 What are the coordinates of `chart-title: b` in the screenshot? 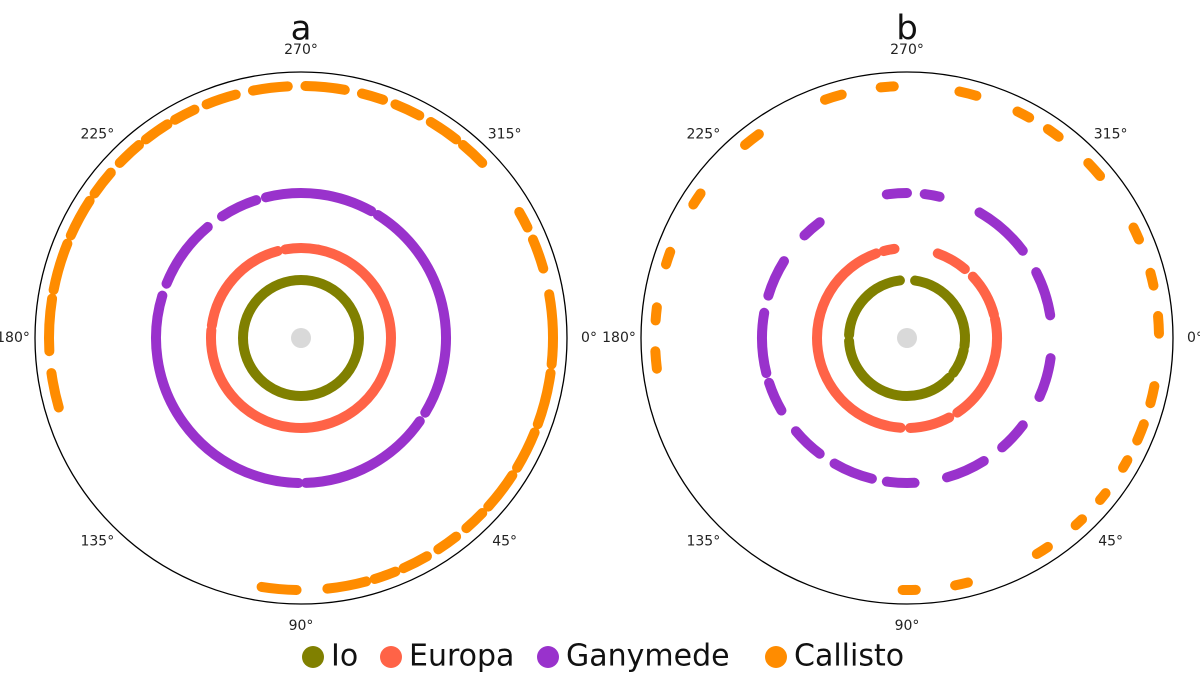 It's located at (907, 29).